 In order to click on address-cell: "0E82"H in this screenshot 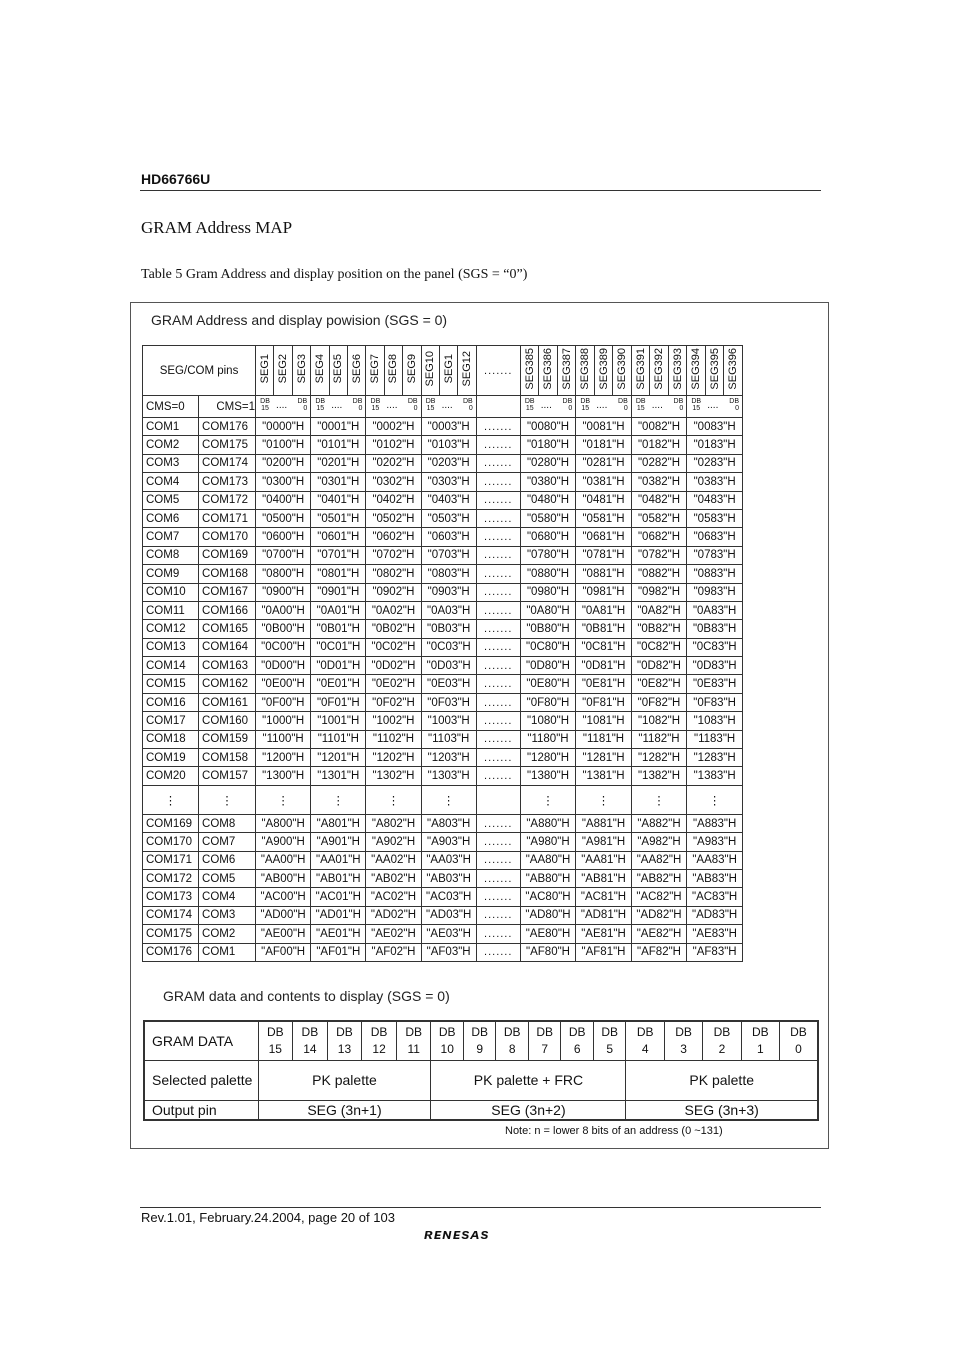, I will do `click(659, 684)`.